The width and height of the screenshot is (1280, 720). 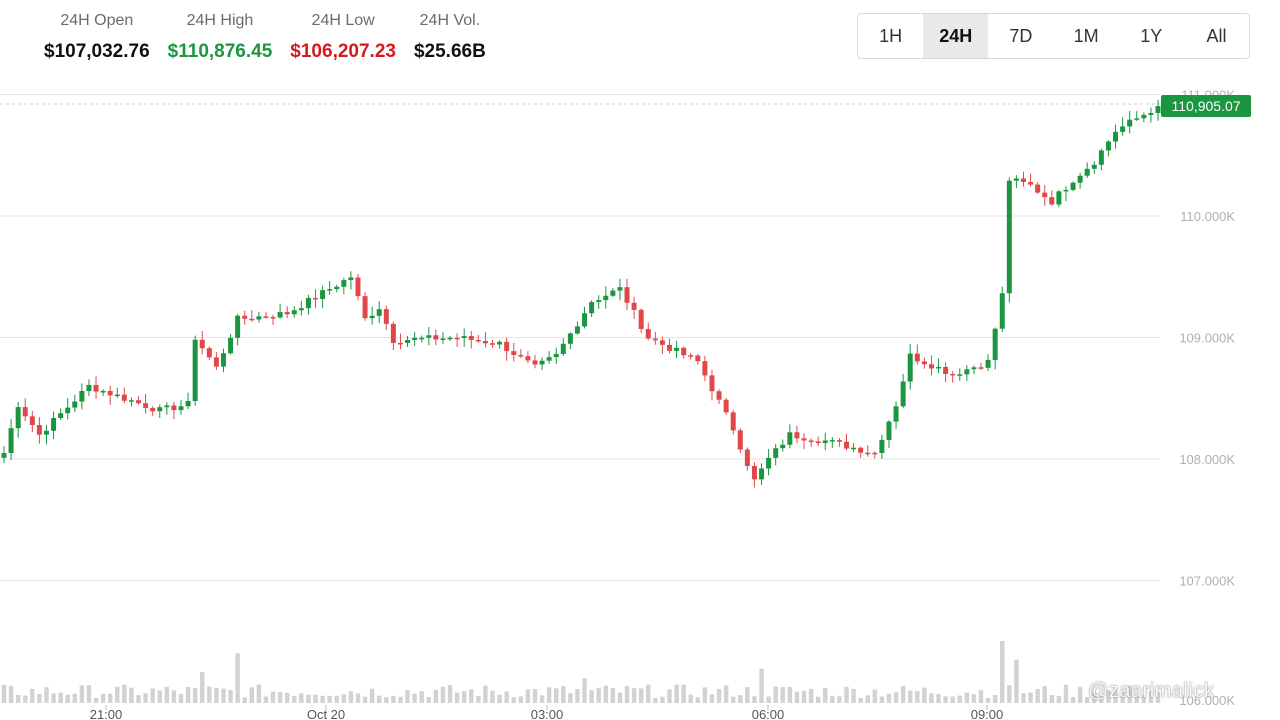 I want to click on range-button-24h: 24H, so click(x=956, y=36).